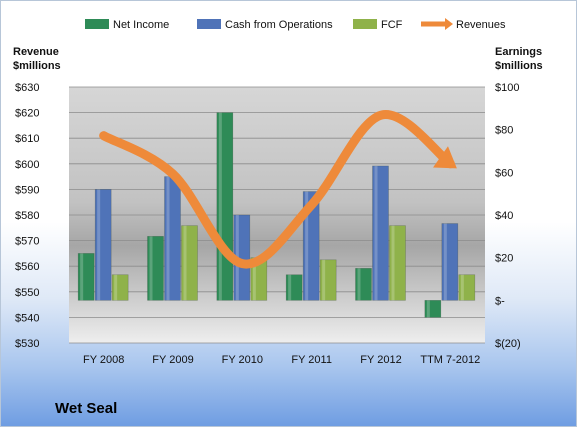 This screenshot has width=577, height=427. Describe the element at coordinates (172, 360) in the screenshot. I see `x-tick-label: FY 2009` at that location.